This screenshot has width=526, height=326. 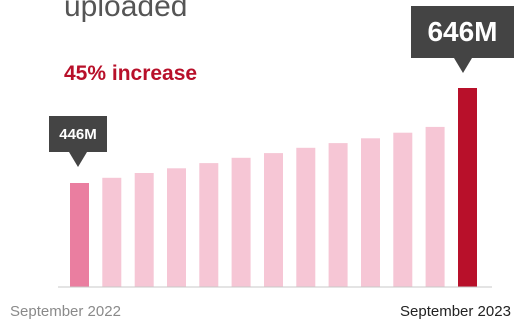 What do you see at coordinates (131, 73) in the screenshot?
I see `increase-label: 45% increase` at bounding box center [131, 73].